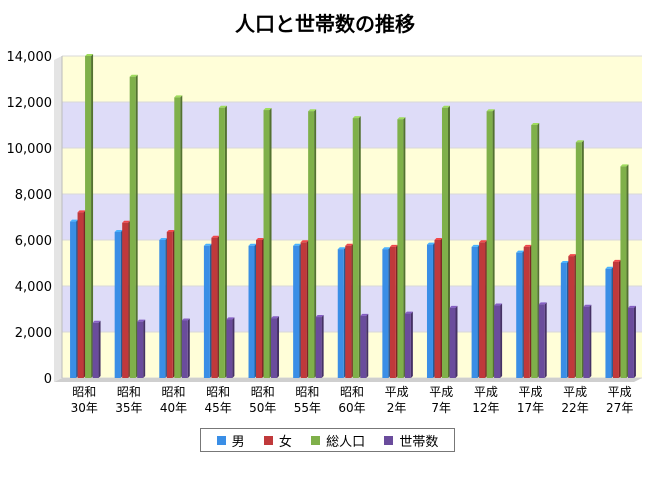 This screenshot has height=480, width=650. What do you see at coordinates (173, 408) in the screenshot?
I see `x-tick-label-year: 40年` at bounding box center [173, 408].